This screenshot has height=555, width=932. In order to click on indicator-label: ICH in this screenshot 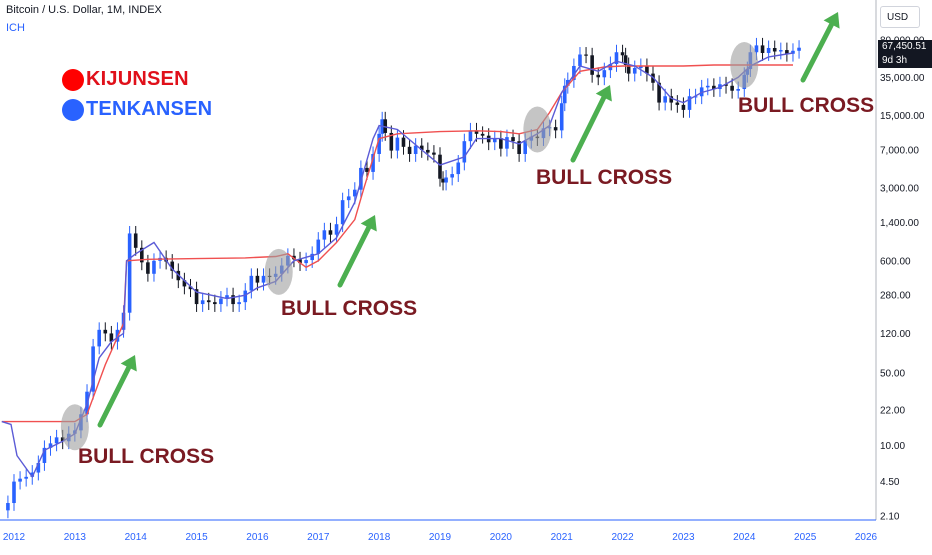, I will do `click(15, 28)`.